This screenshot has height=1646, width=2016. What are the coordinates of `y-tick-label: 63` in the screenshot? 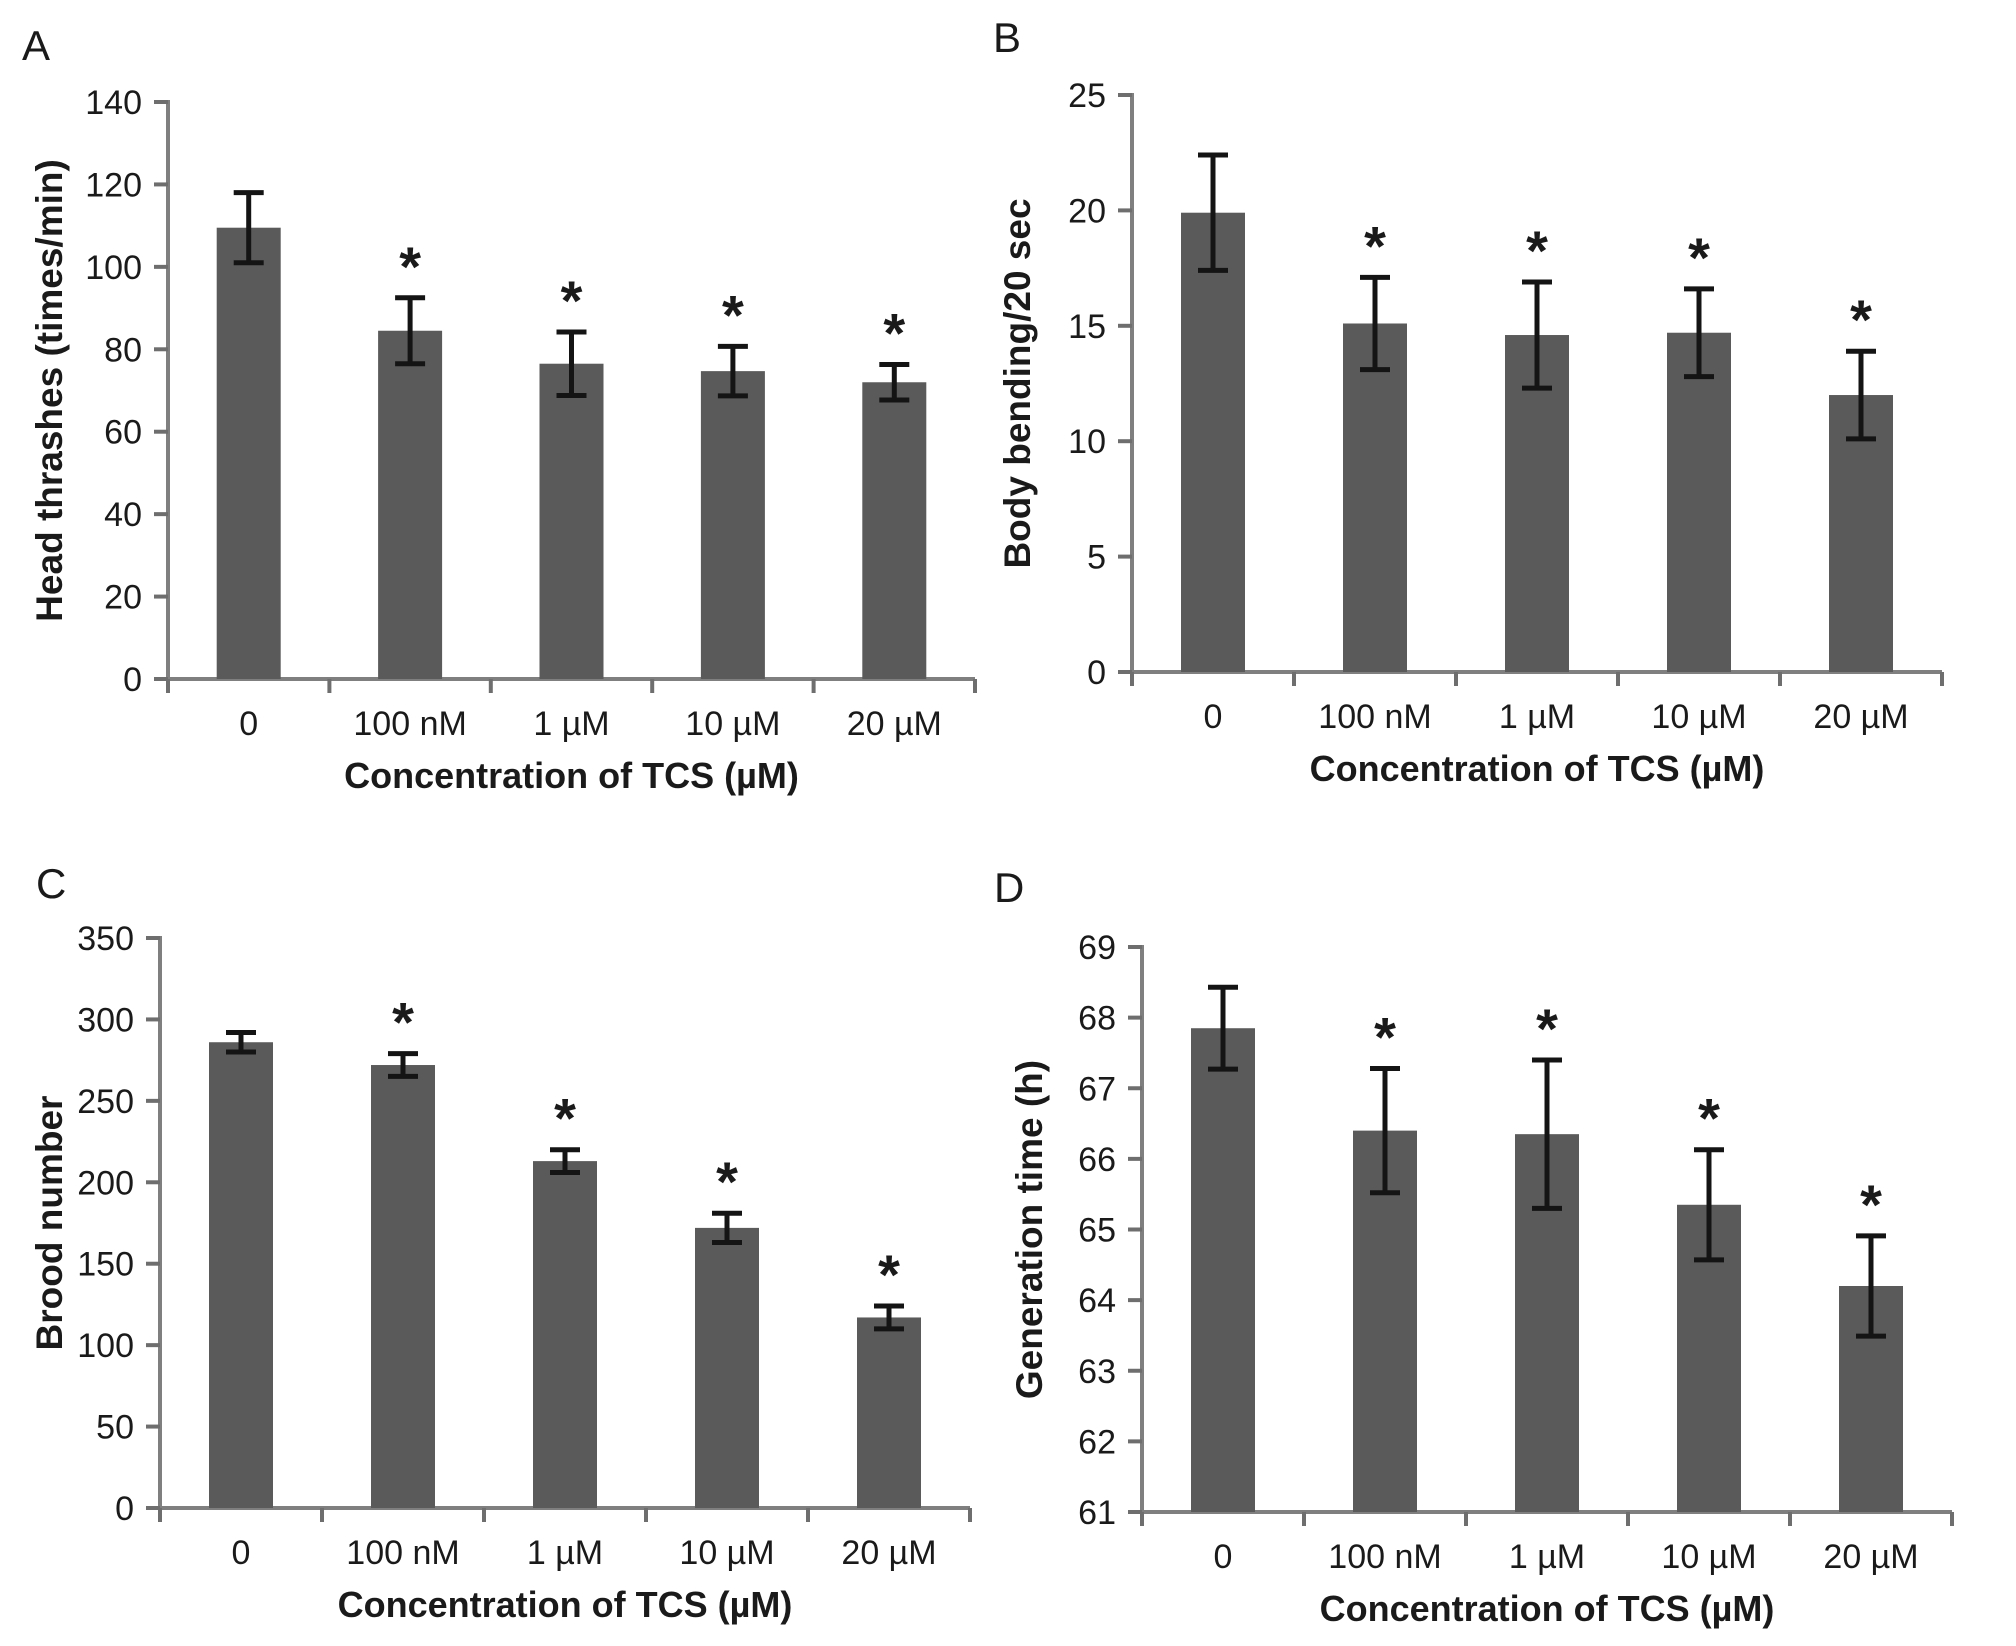 It's located at (1097, 1372).